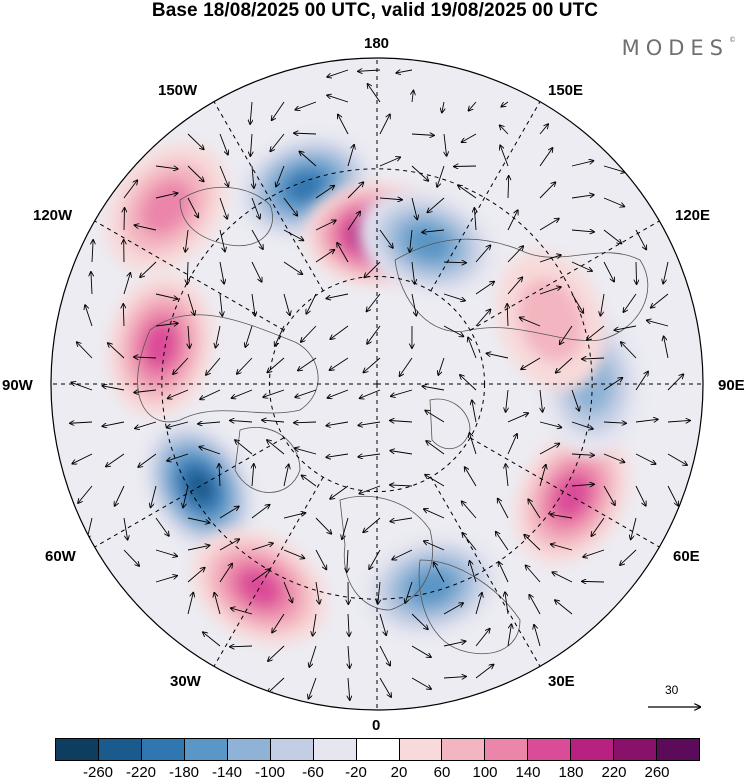 Image resolution: width=750 pixels, height=783 pixels. Describe the element at coordinates (571, 772) in the screenshot. I see `colorbar-tick-label: 180` at that location.